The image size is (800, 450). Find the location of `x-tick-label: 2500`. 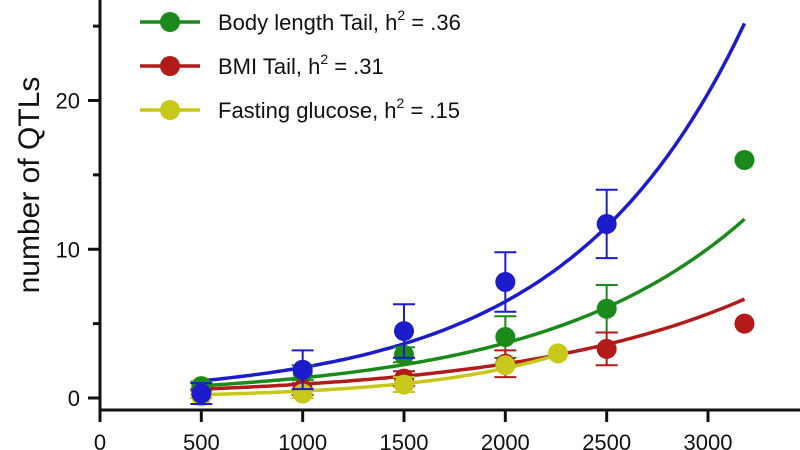

x-tick-label: 2500 is located at coordinates (606, 440).